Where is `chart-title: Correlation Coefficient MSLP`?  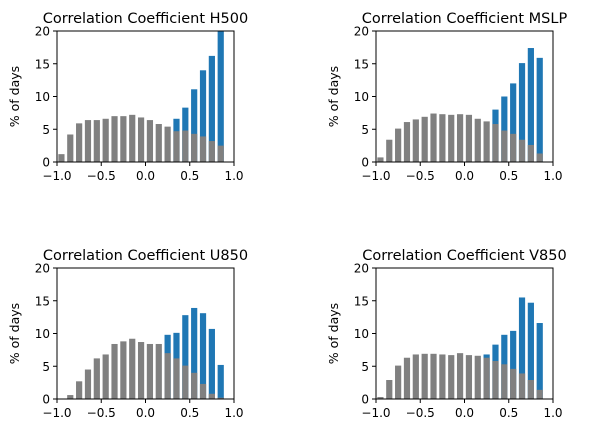 chart-title: Correlation Coefficient MSLP is located at coordinates (465, 19).